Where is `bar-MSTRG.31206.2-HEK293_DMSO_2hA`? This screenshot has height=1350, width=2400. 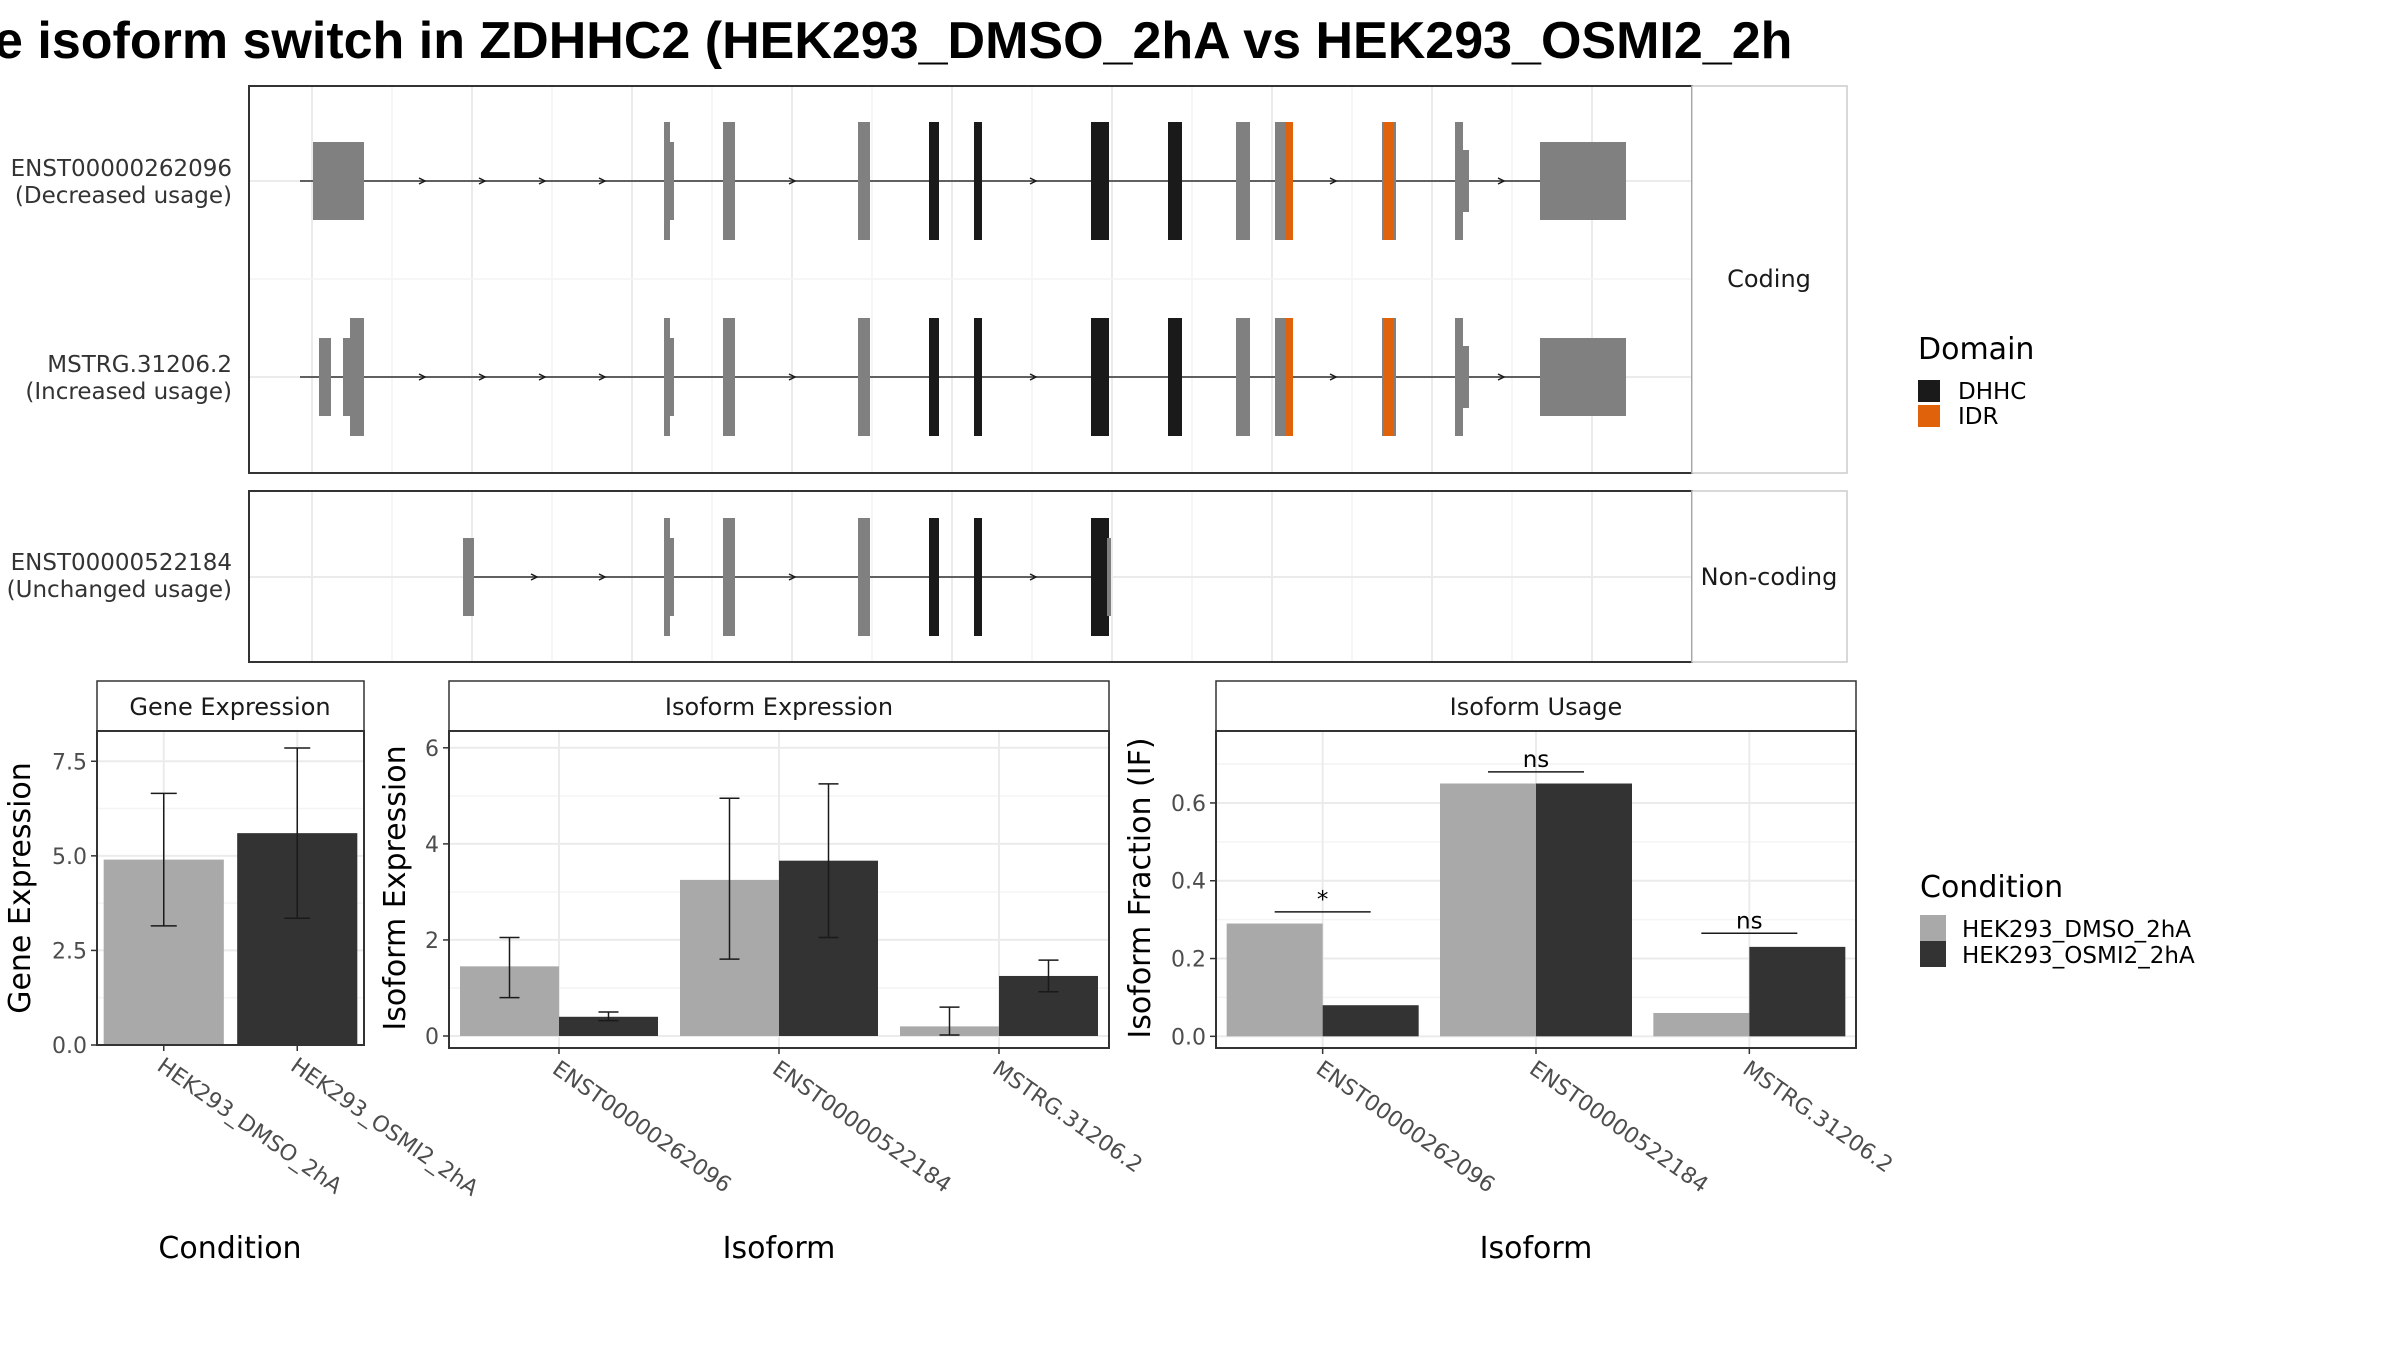
bar-MSTRG.31206.2-HEK293_DMSO_2hA is located at coordinates (1701, 1024).